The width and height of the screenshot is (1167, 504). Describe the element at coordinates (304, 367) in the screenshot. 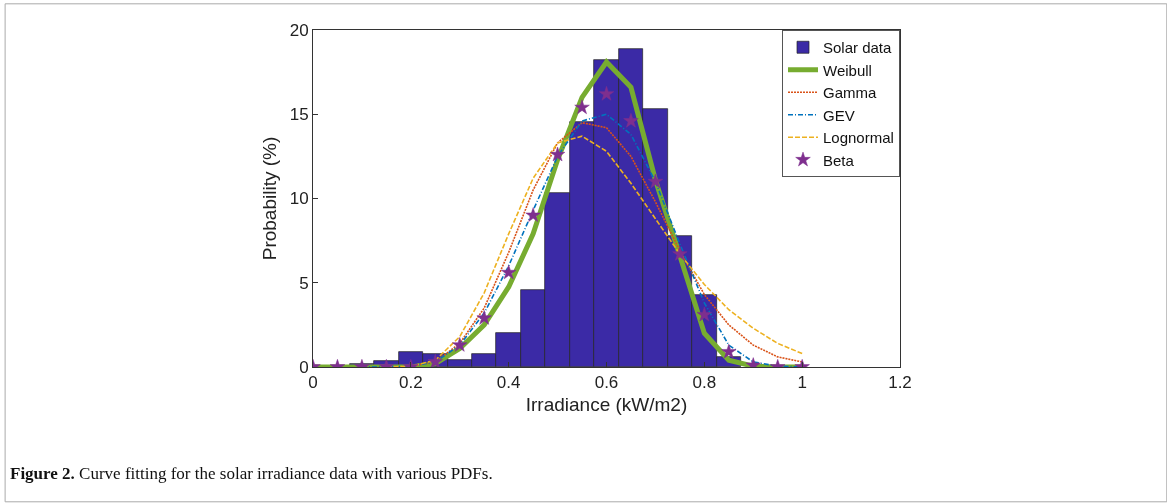

I see `y-tick-label: 0` at that location.